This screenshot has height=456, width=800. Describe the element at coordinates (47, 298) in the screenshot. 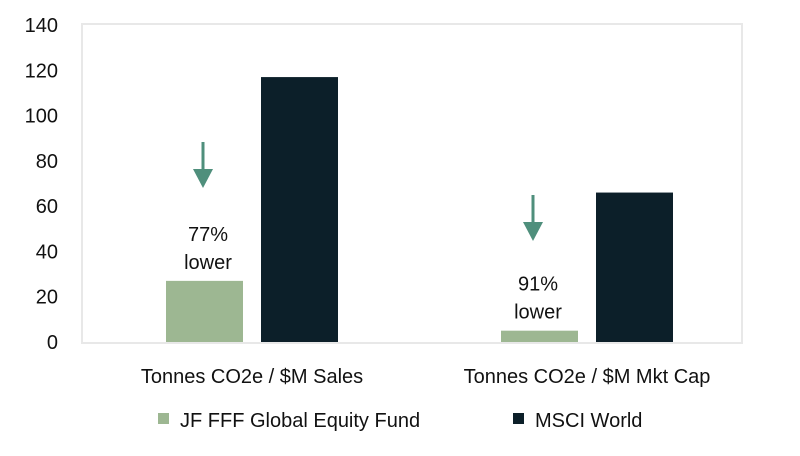

I see `y-tick-label: 20` at that location.